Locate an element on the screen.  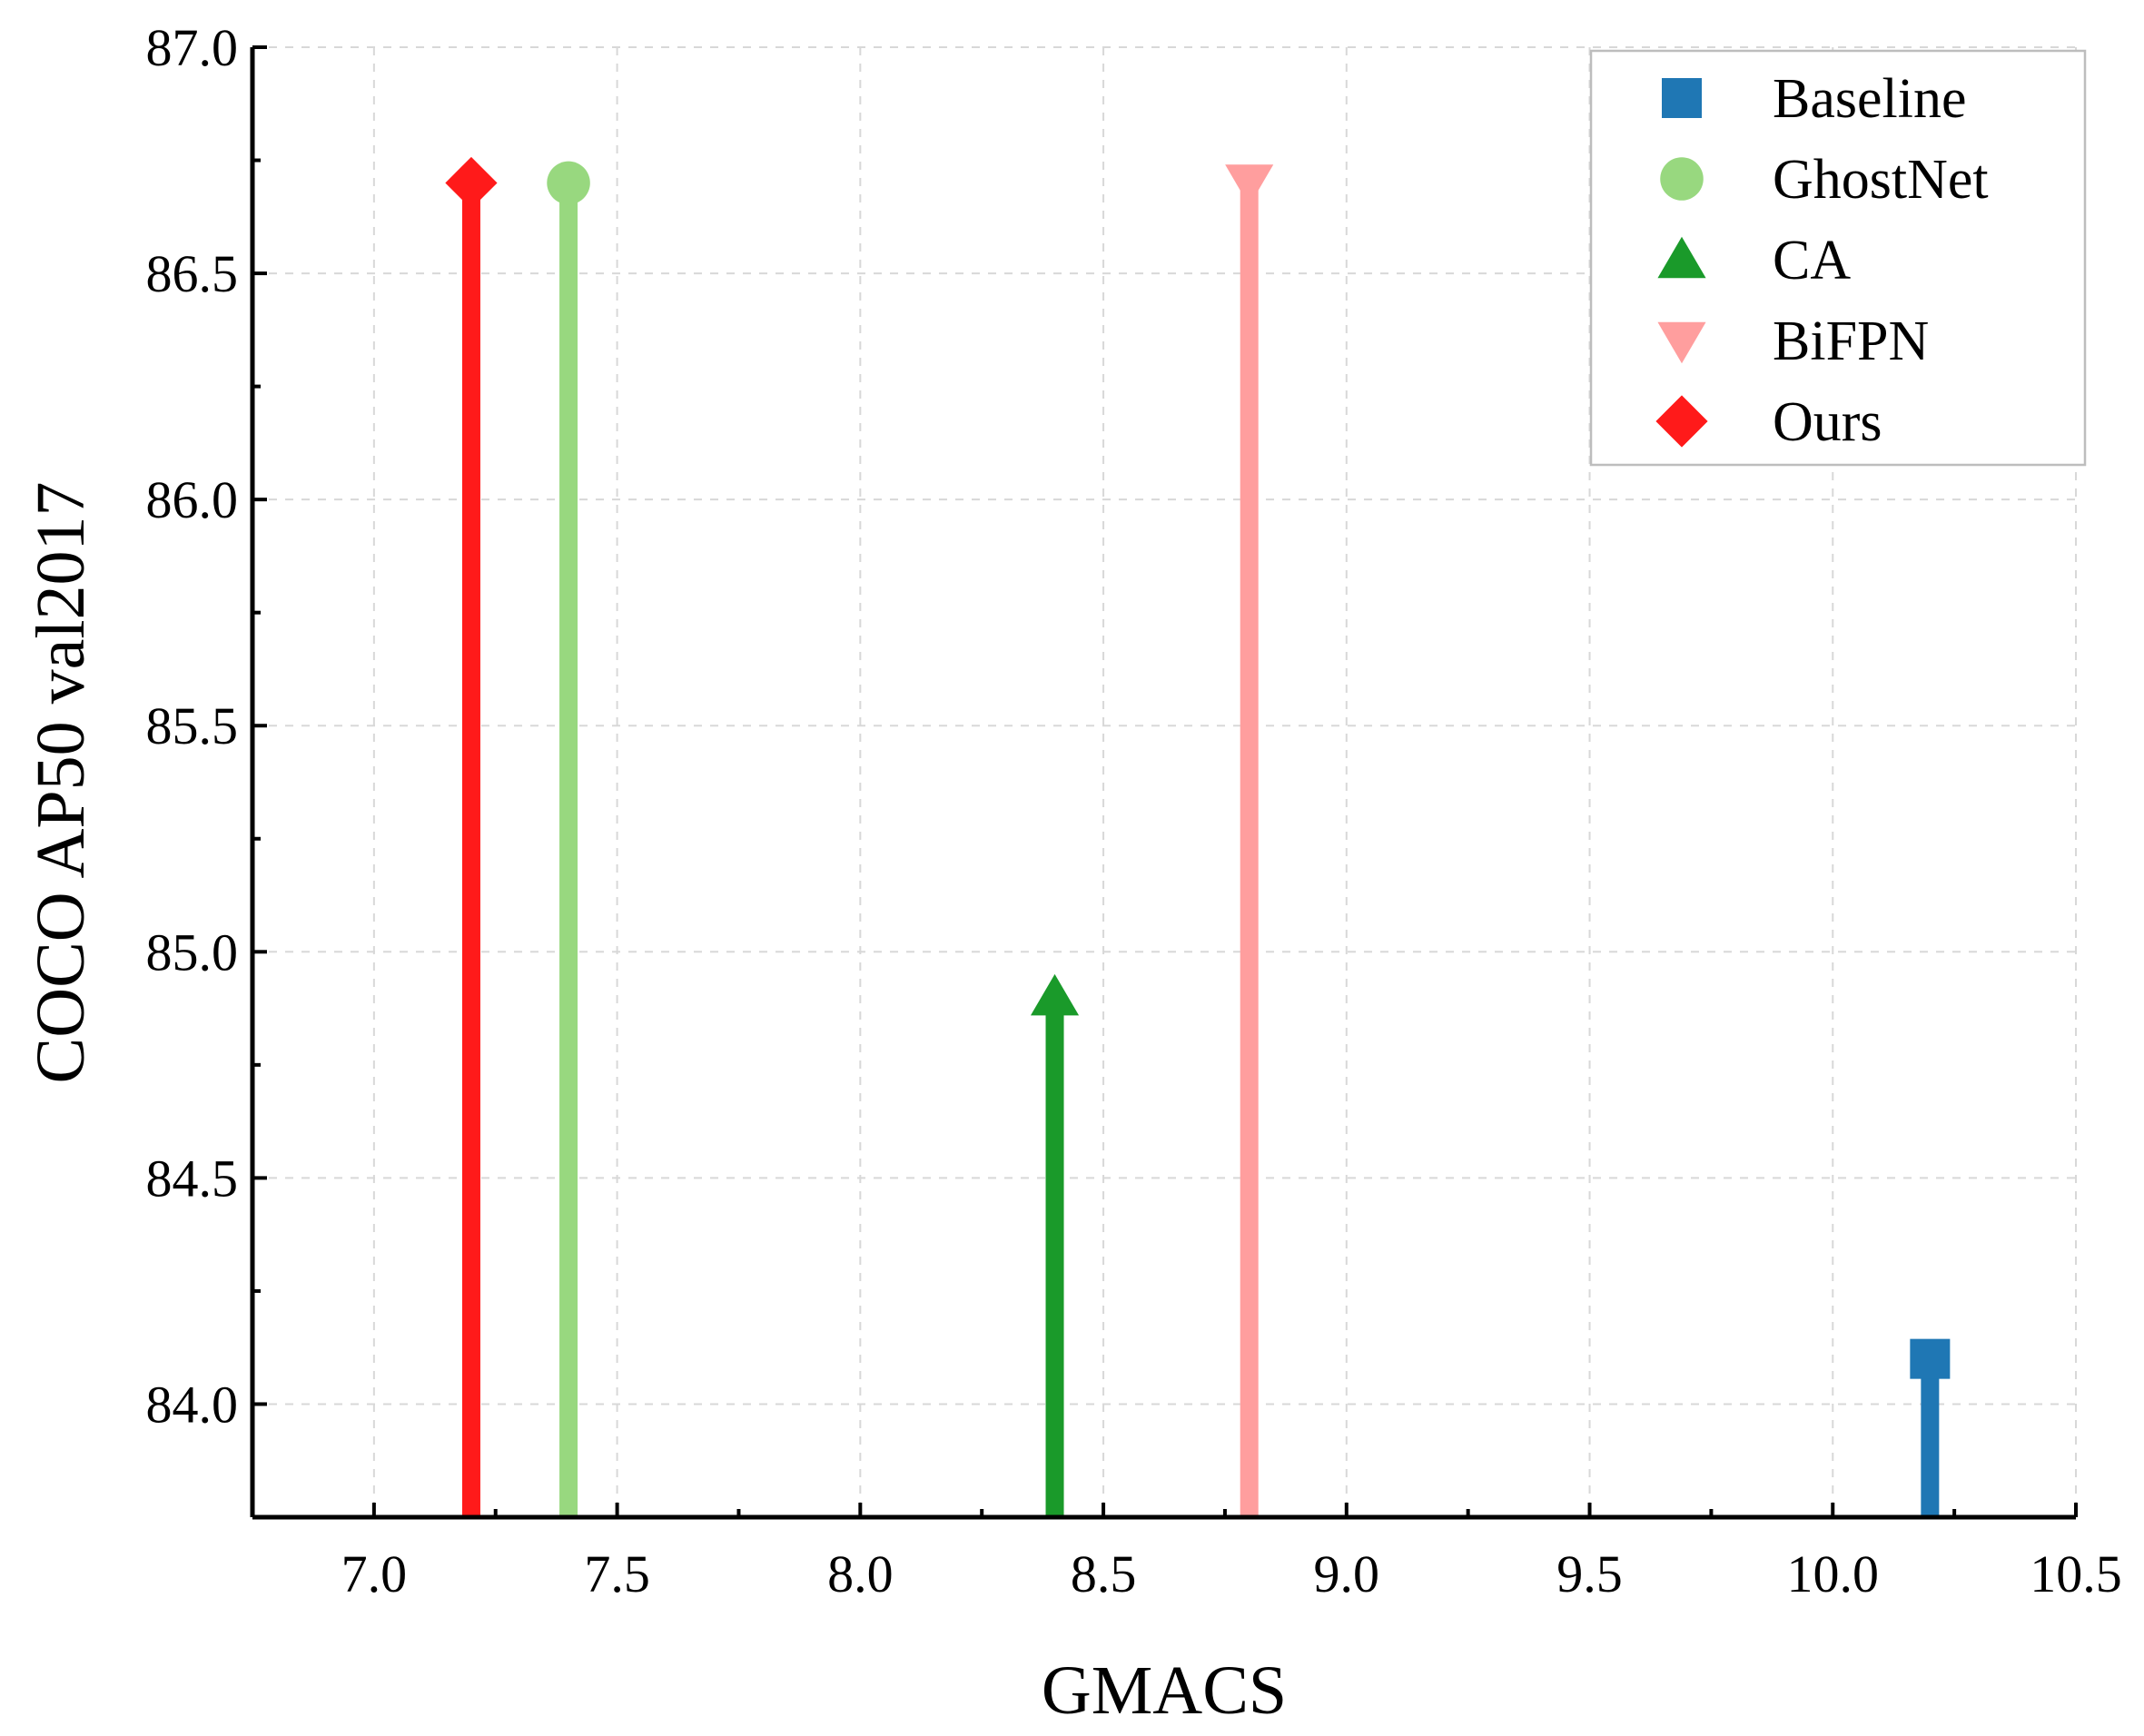
legend-items: Baseline GhostNet CA BiFPN Ours is located at coordinates (1822, 260).